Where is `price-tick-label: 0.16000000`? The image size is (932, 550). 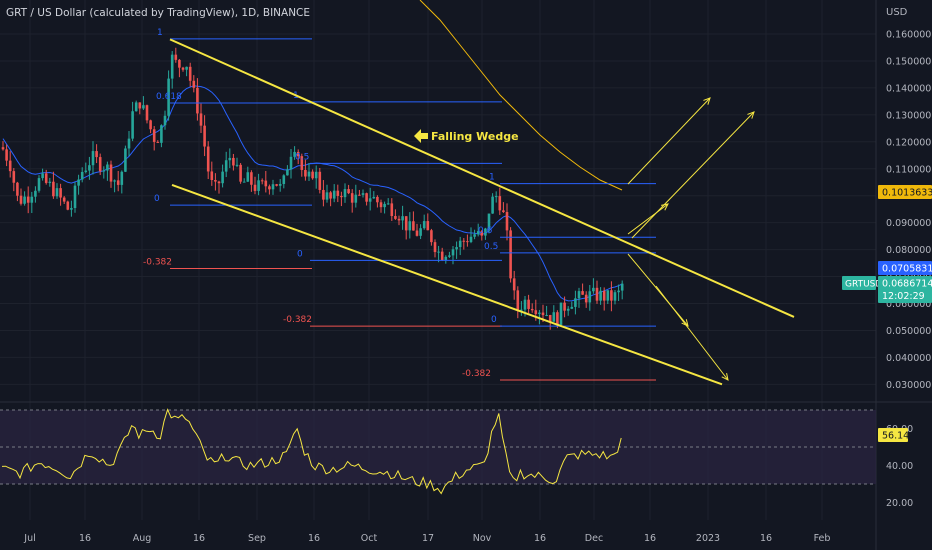 price-tick-label: 0.16000000 is located at coordinates (909, 35).